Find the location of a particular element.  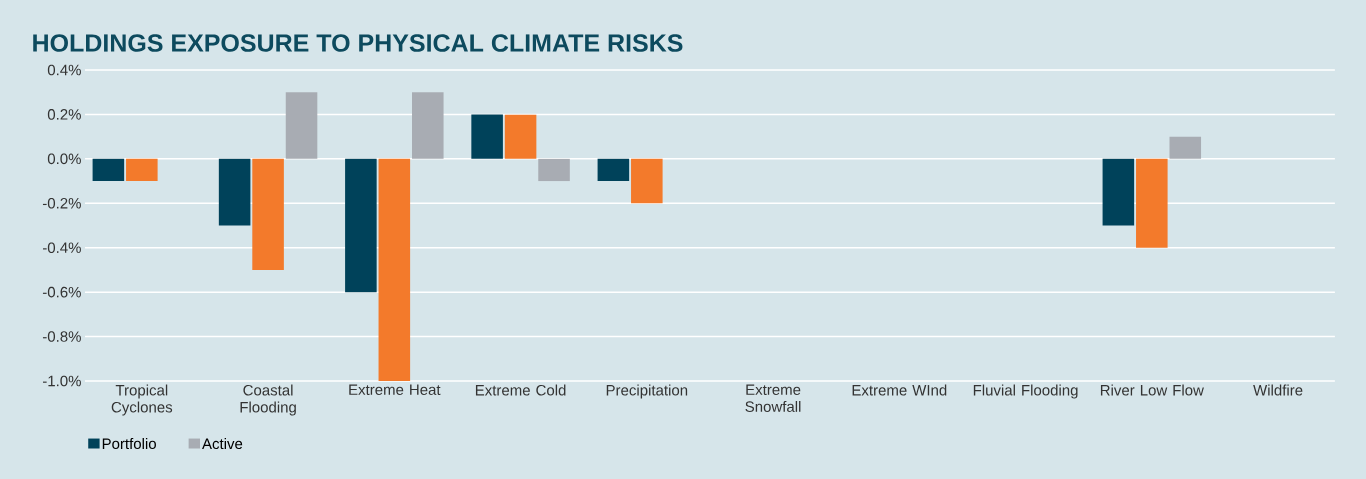

y-tick-label: -0.8% is located at coordinates (61, 336).